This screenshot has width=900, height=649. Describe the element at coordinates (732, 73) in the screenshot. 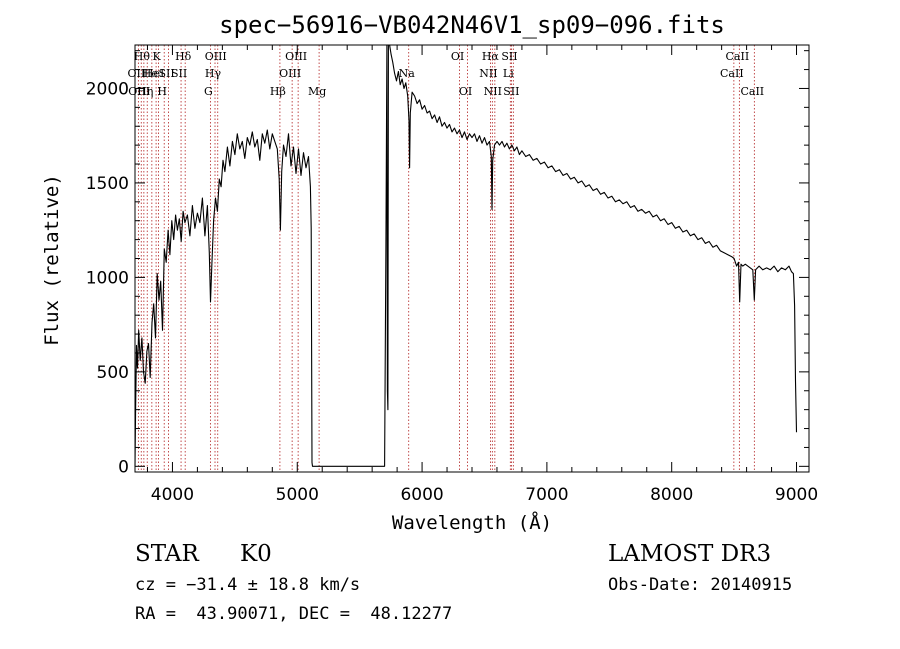

I see `line-label-27: CaII` at that location.